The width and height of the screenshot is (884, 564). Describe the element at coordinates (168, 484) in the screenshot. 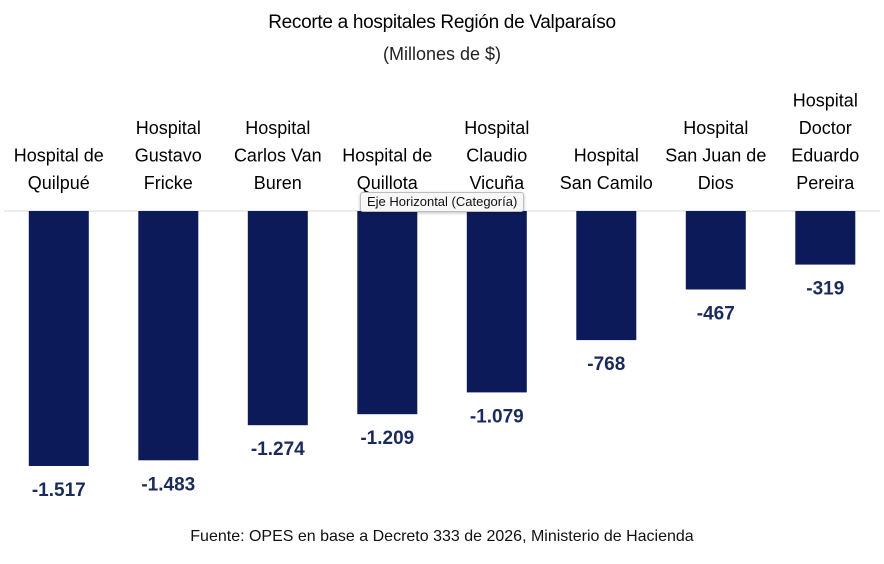

I see `data-label: -1.483` at that location.